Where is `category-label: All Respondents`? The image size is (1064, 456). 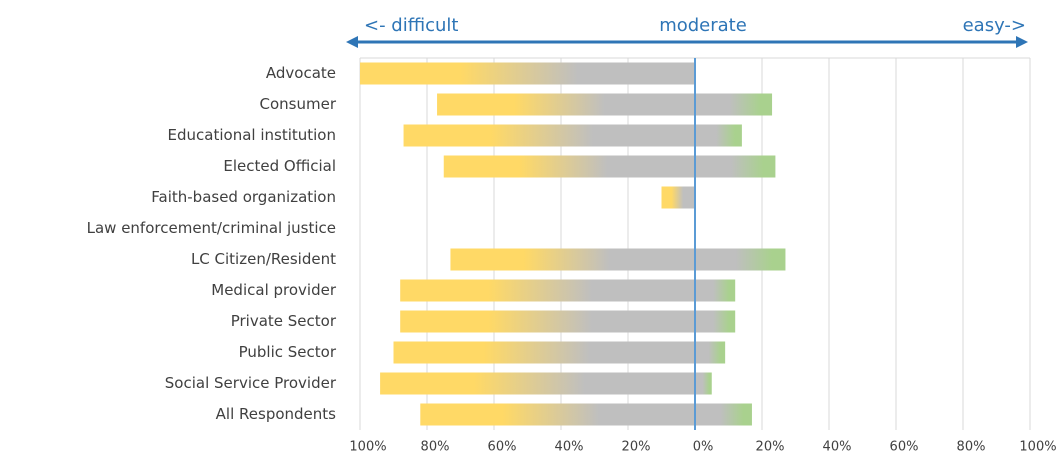
category-label: All Respondents is located at coordinates (276, 414).